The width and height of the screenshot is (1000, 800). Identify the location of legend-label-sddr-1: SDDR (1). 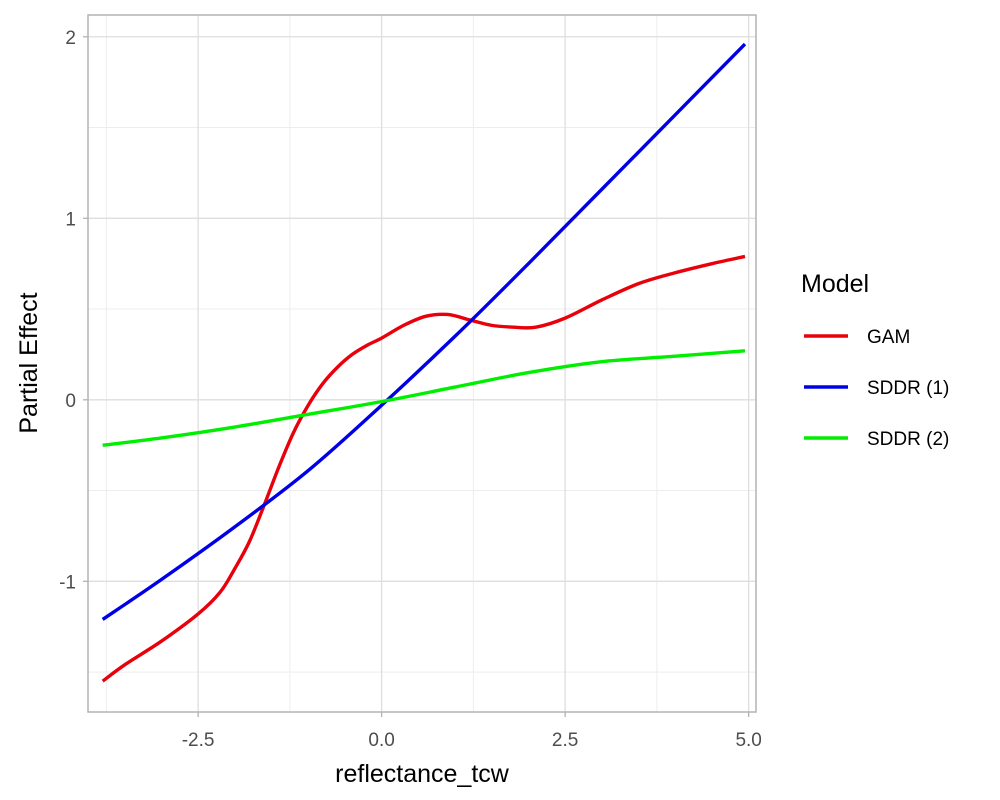
(908, 388).